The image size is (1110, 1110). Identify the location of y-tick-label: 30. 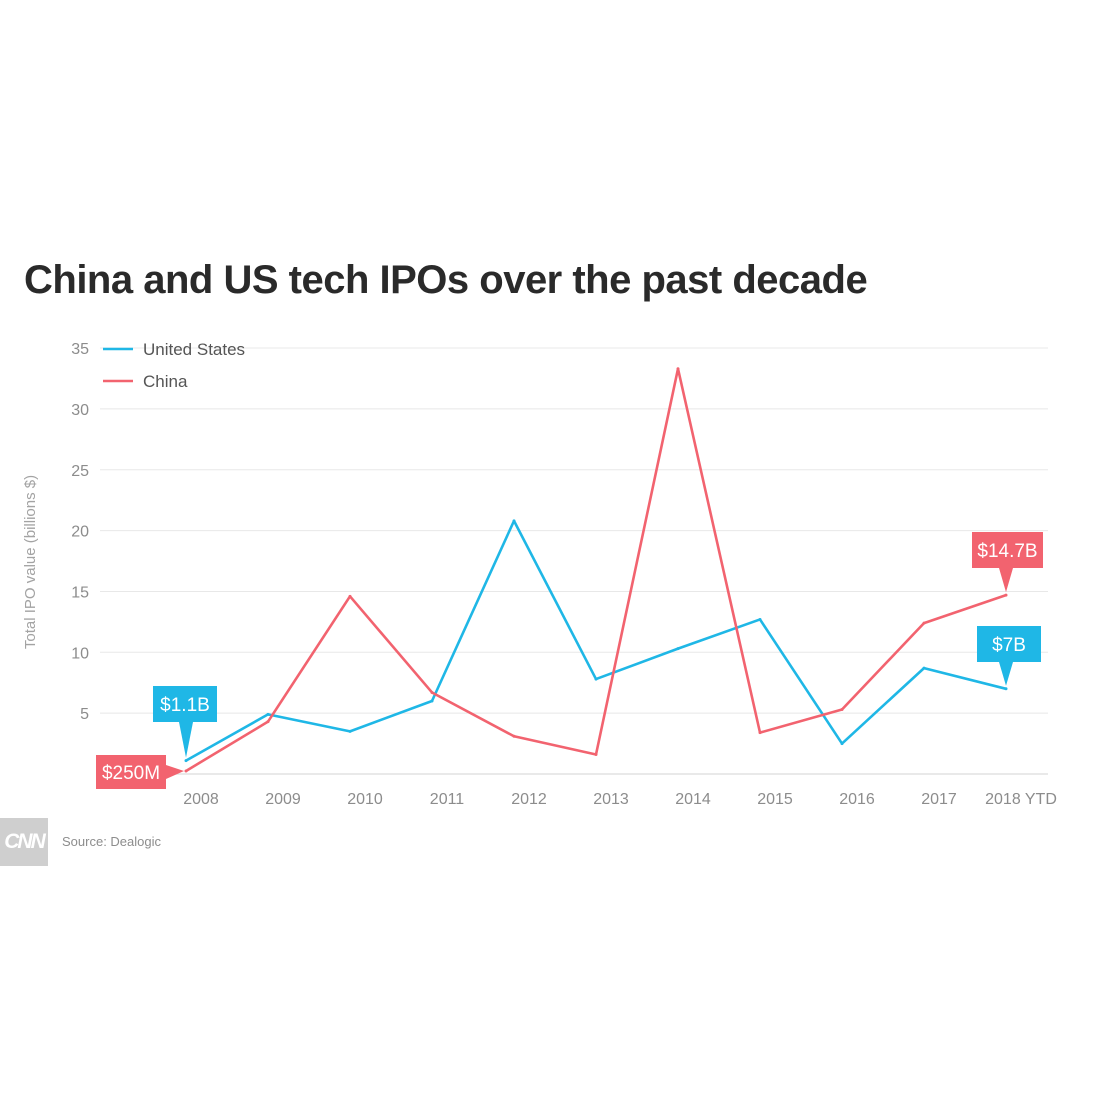
(80, 410).